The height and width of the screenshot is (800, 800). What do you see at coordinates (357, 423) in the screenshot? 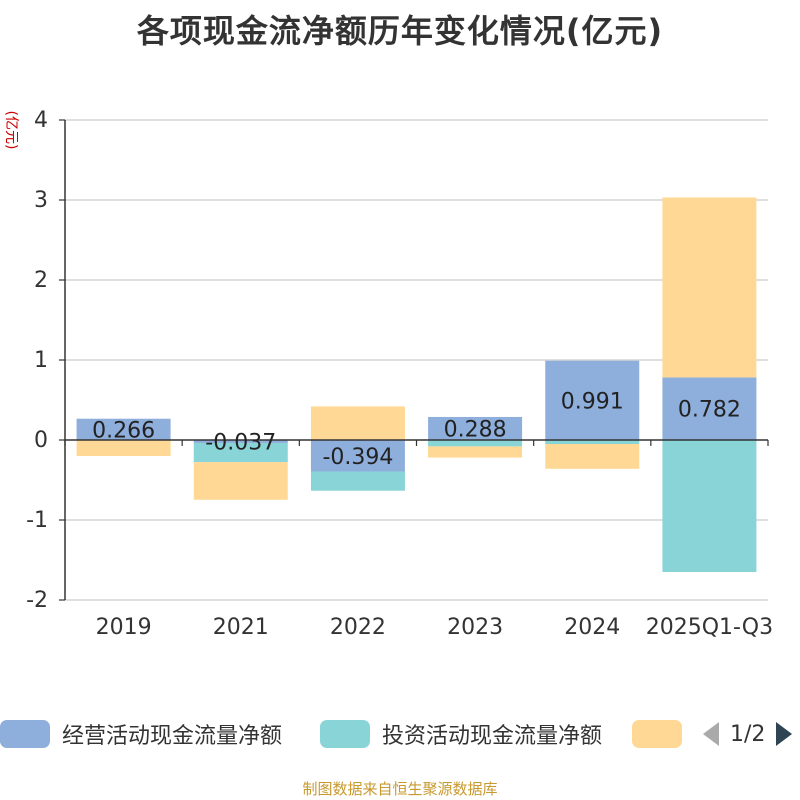
I see `bar-financing-2022` at bounding box center [357, 423].